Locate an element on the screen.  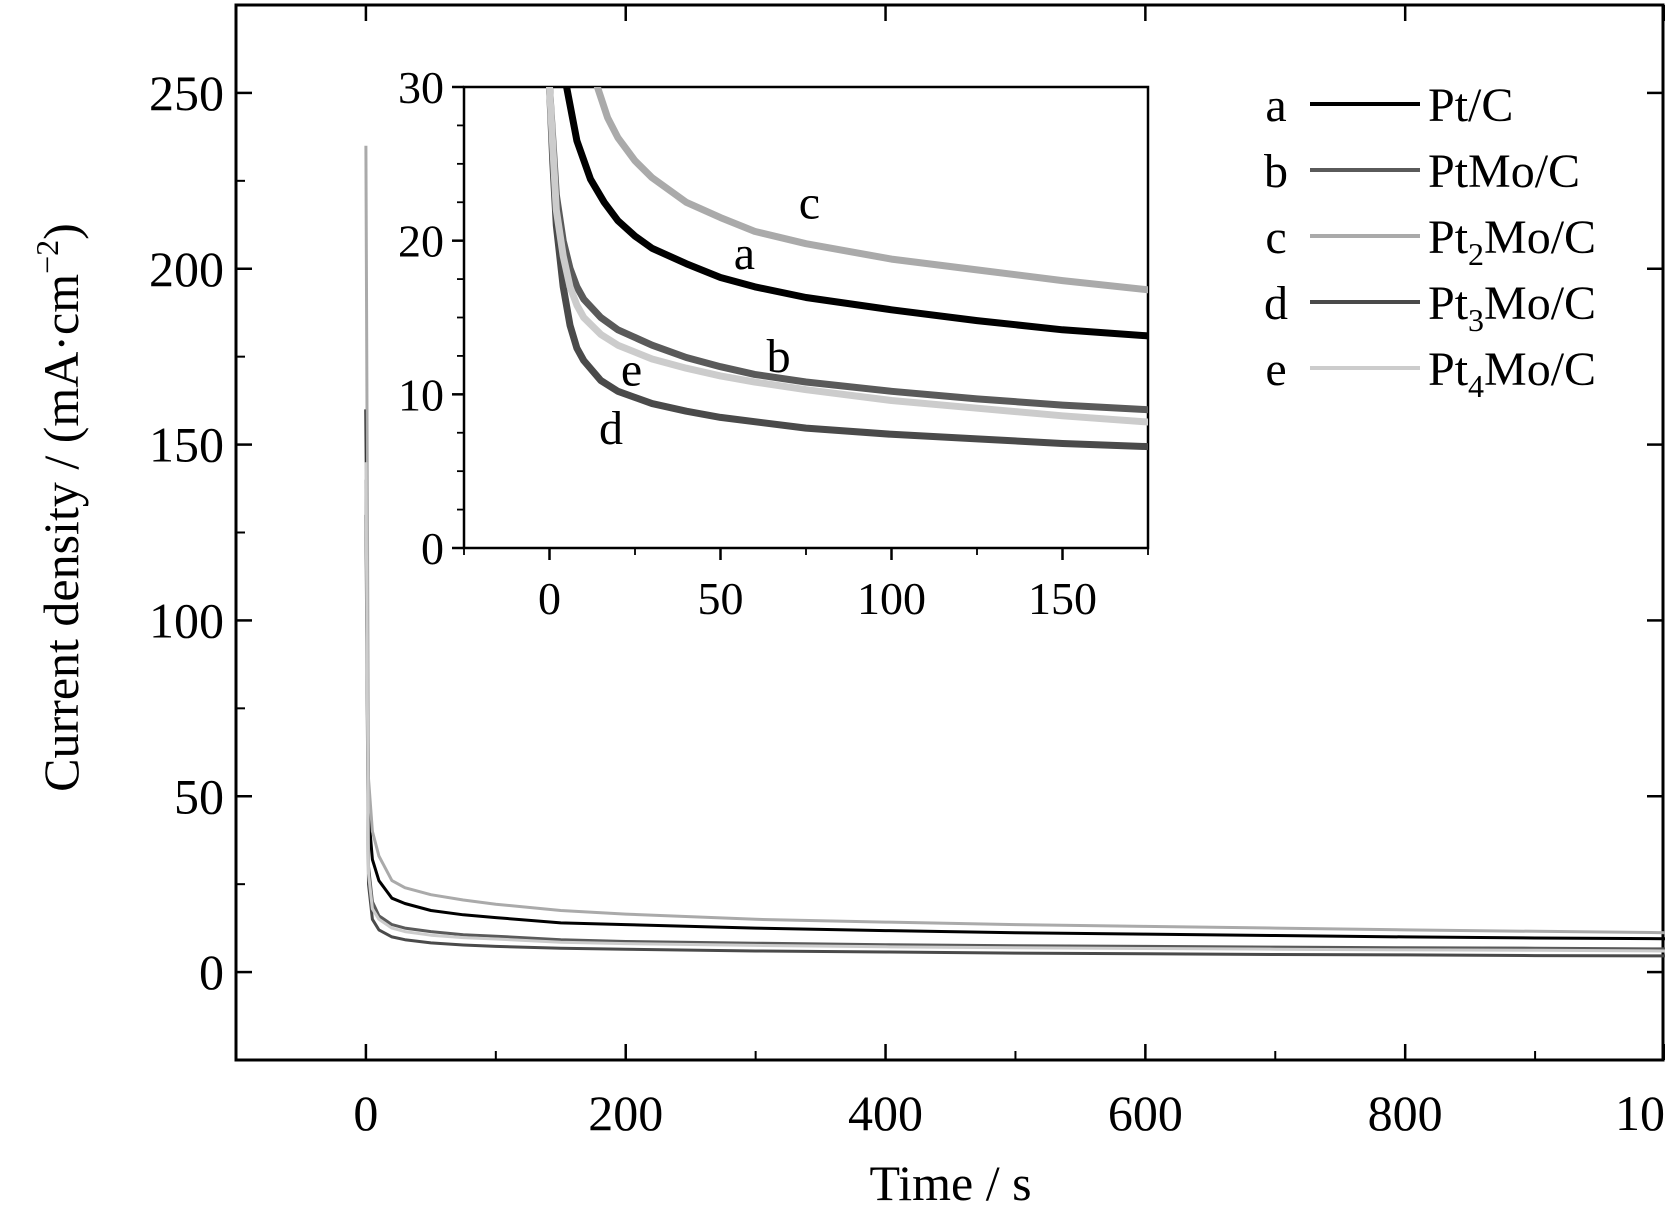
y-axis-title-close: ) is located at coordinates (61, 231).